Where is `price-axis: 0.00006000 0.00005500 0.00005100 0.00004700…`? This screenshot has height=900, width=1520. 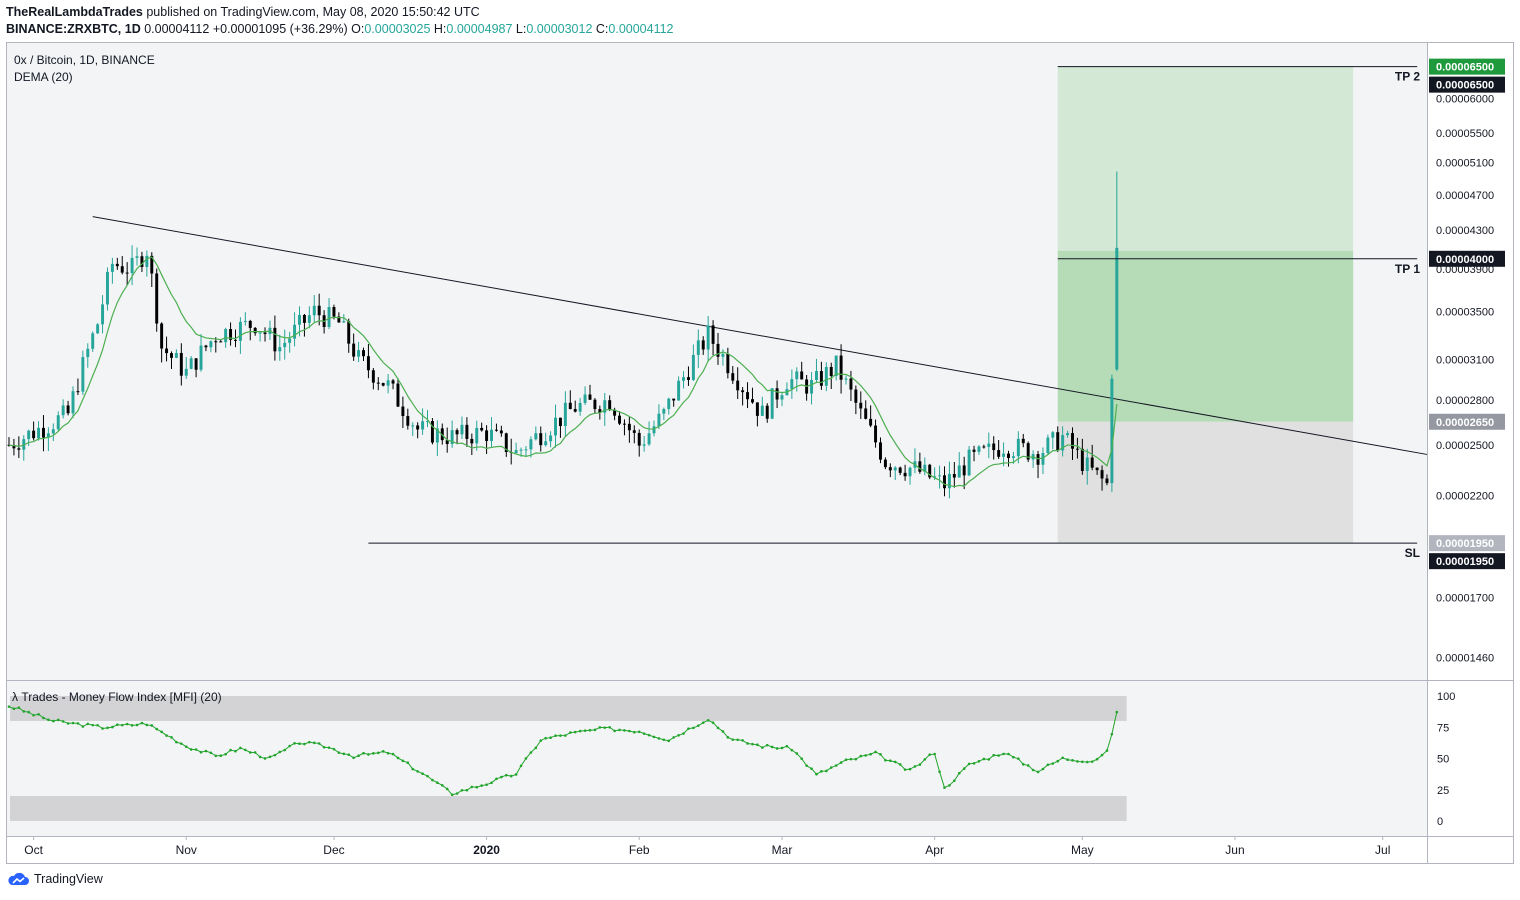
price-axis: 0.00006000 0.00005500 0.00005100 0.00004700… is located at coordinates (1467, 361).